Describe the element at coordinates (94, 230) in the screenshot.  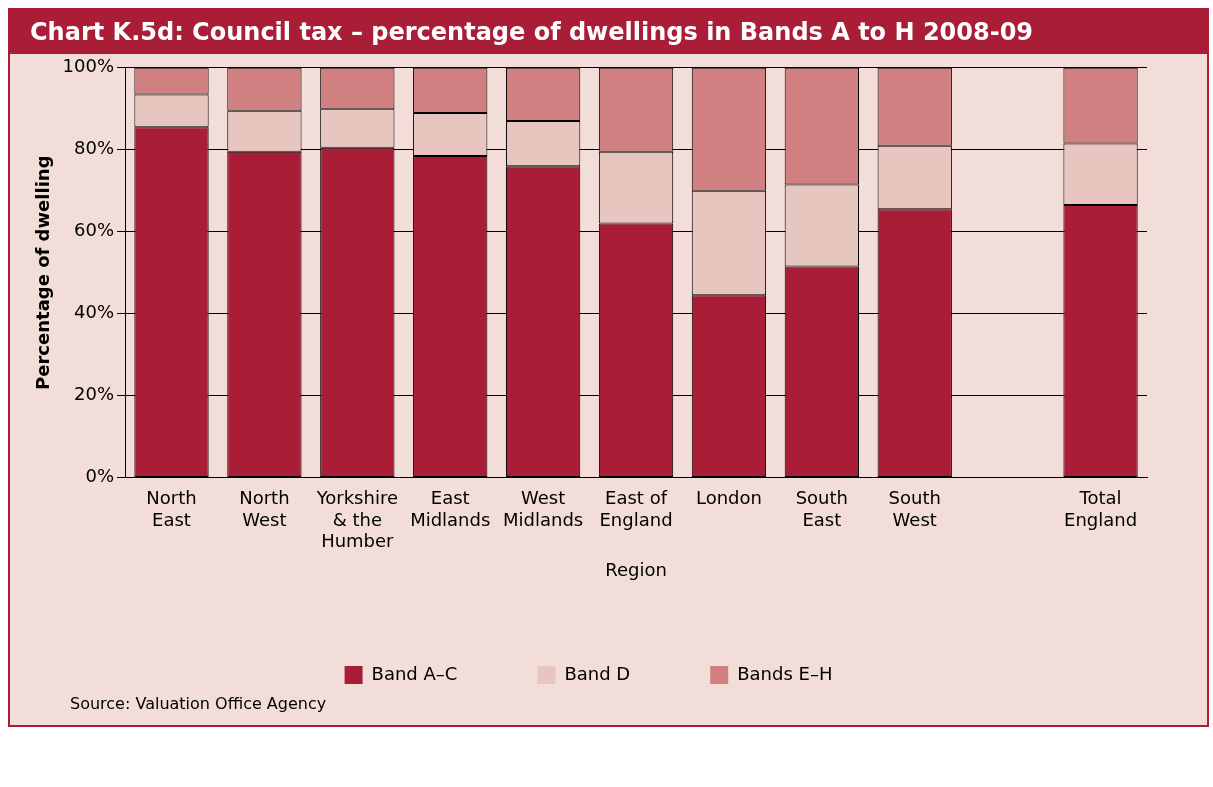
I see `y-tick-label: 60%` at that location.